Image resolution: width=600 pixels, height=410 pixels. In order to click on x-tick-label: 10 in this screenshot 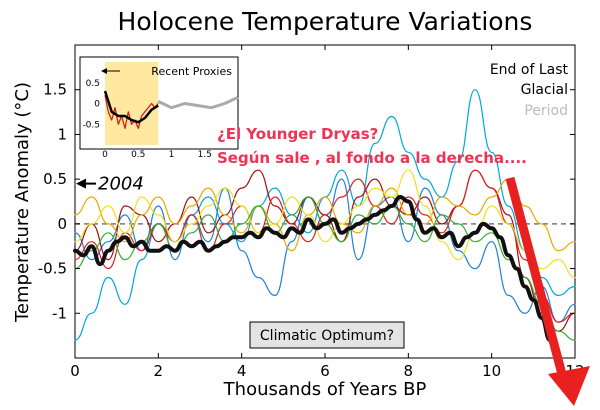, I will do `click(491, 371)`.